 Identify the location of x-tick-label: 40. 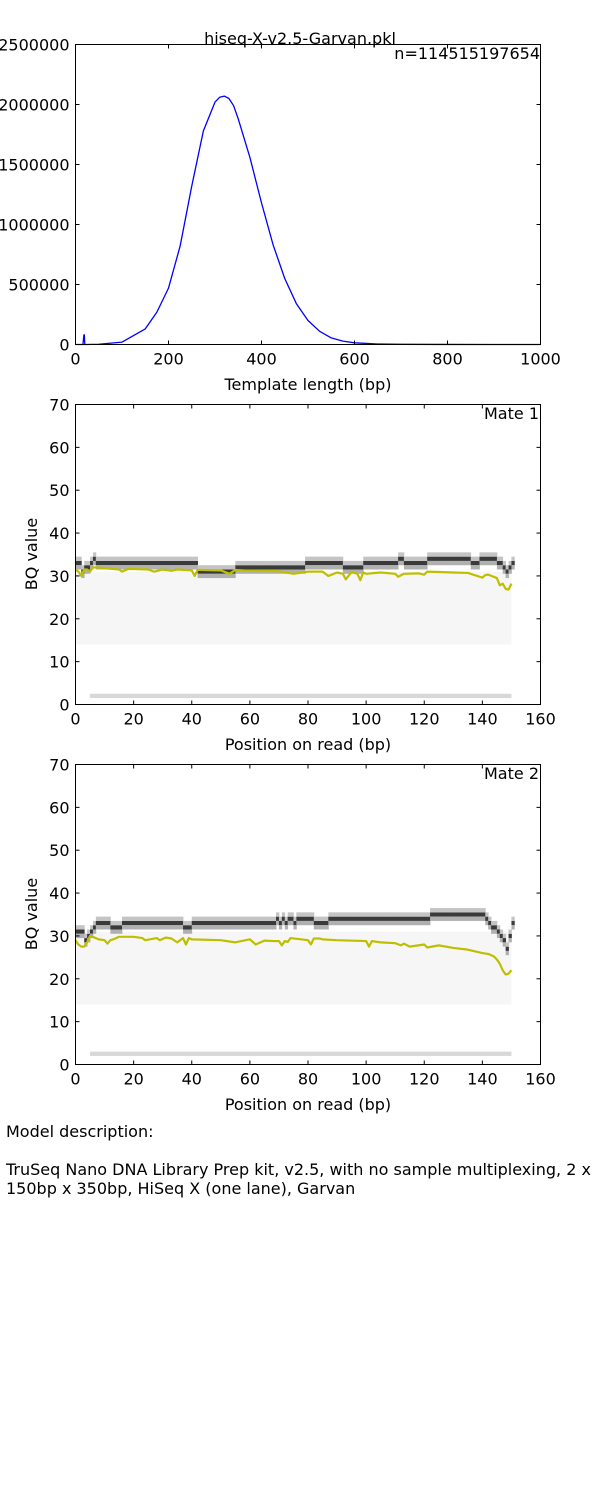
(192, 719).